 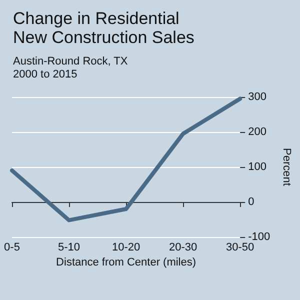 What do you see at coordinates (259, 237) in the screenshot?
I see `y-tick-label: -100` at bounding box center [259, 237].